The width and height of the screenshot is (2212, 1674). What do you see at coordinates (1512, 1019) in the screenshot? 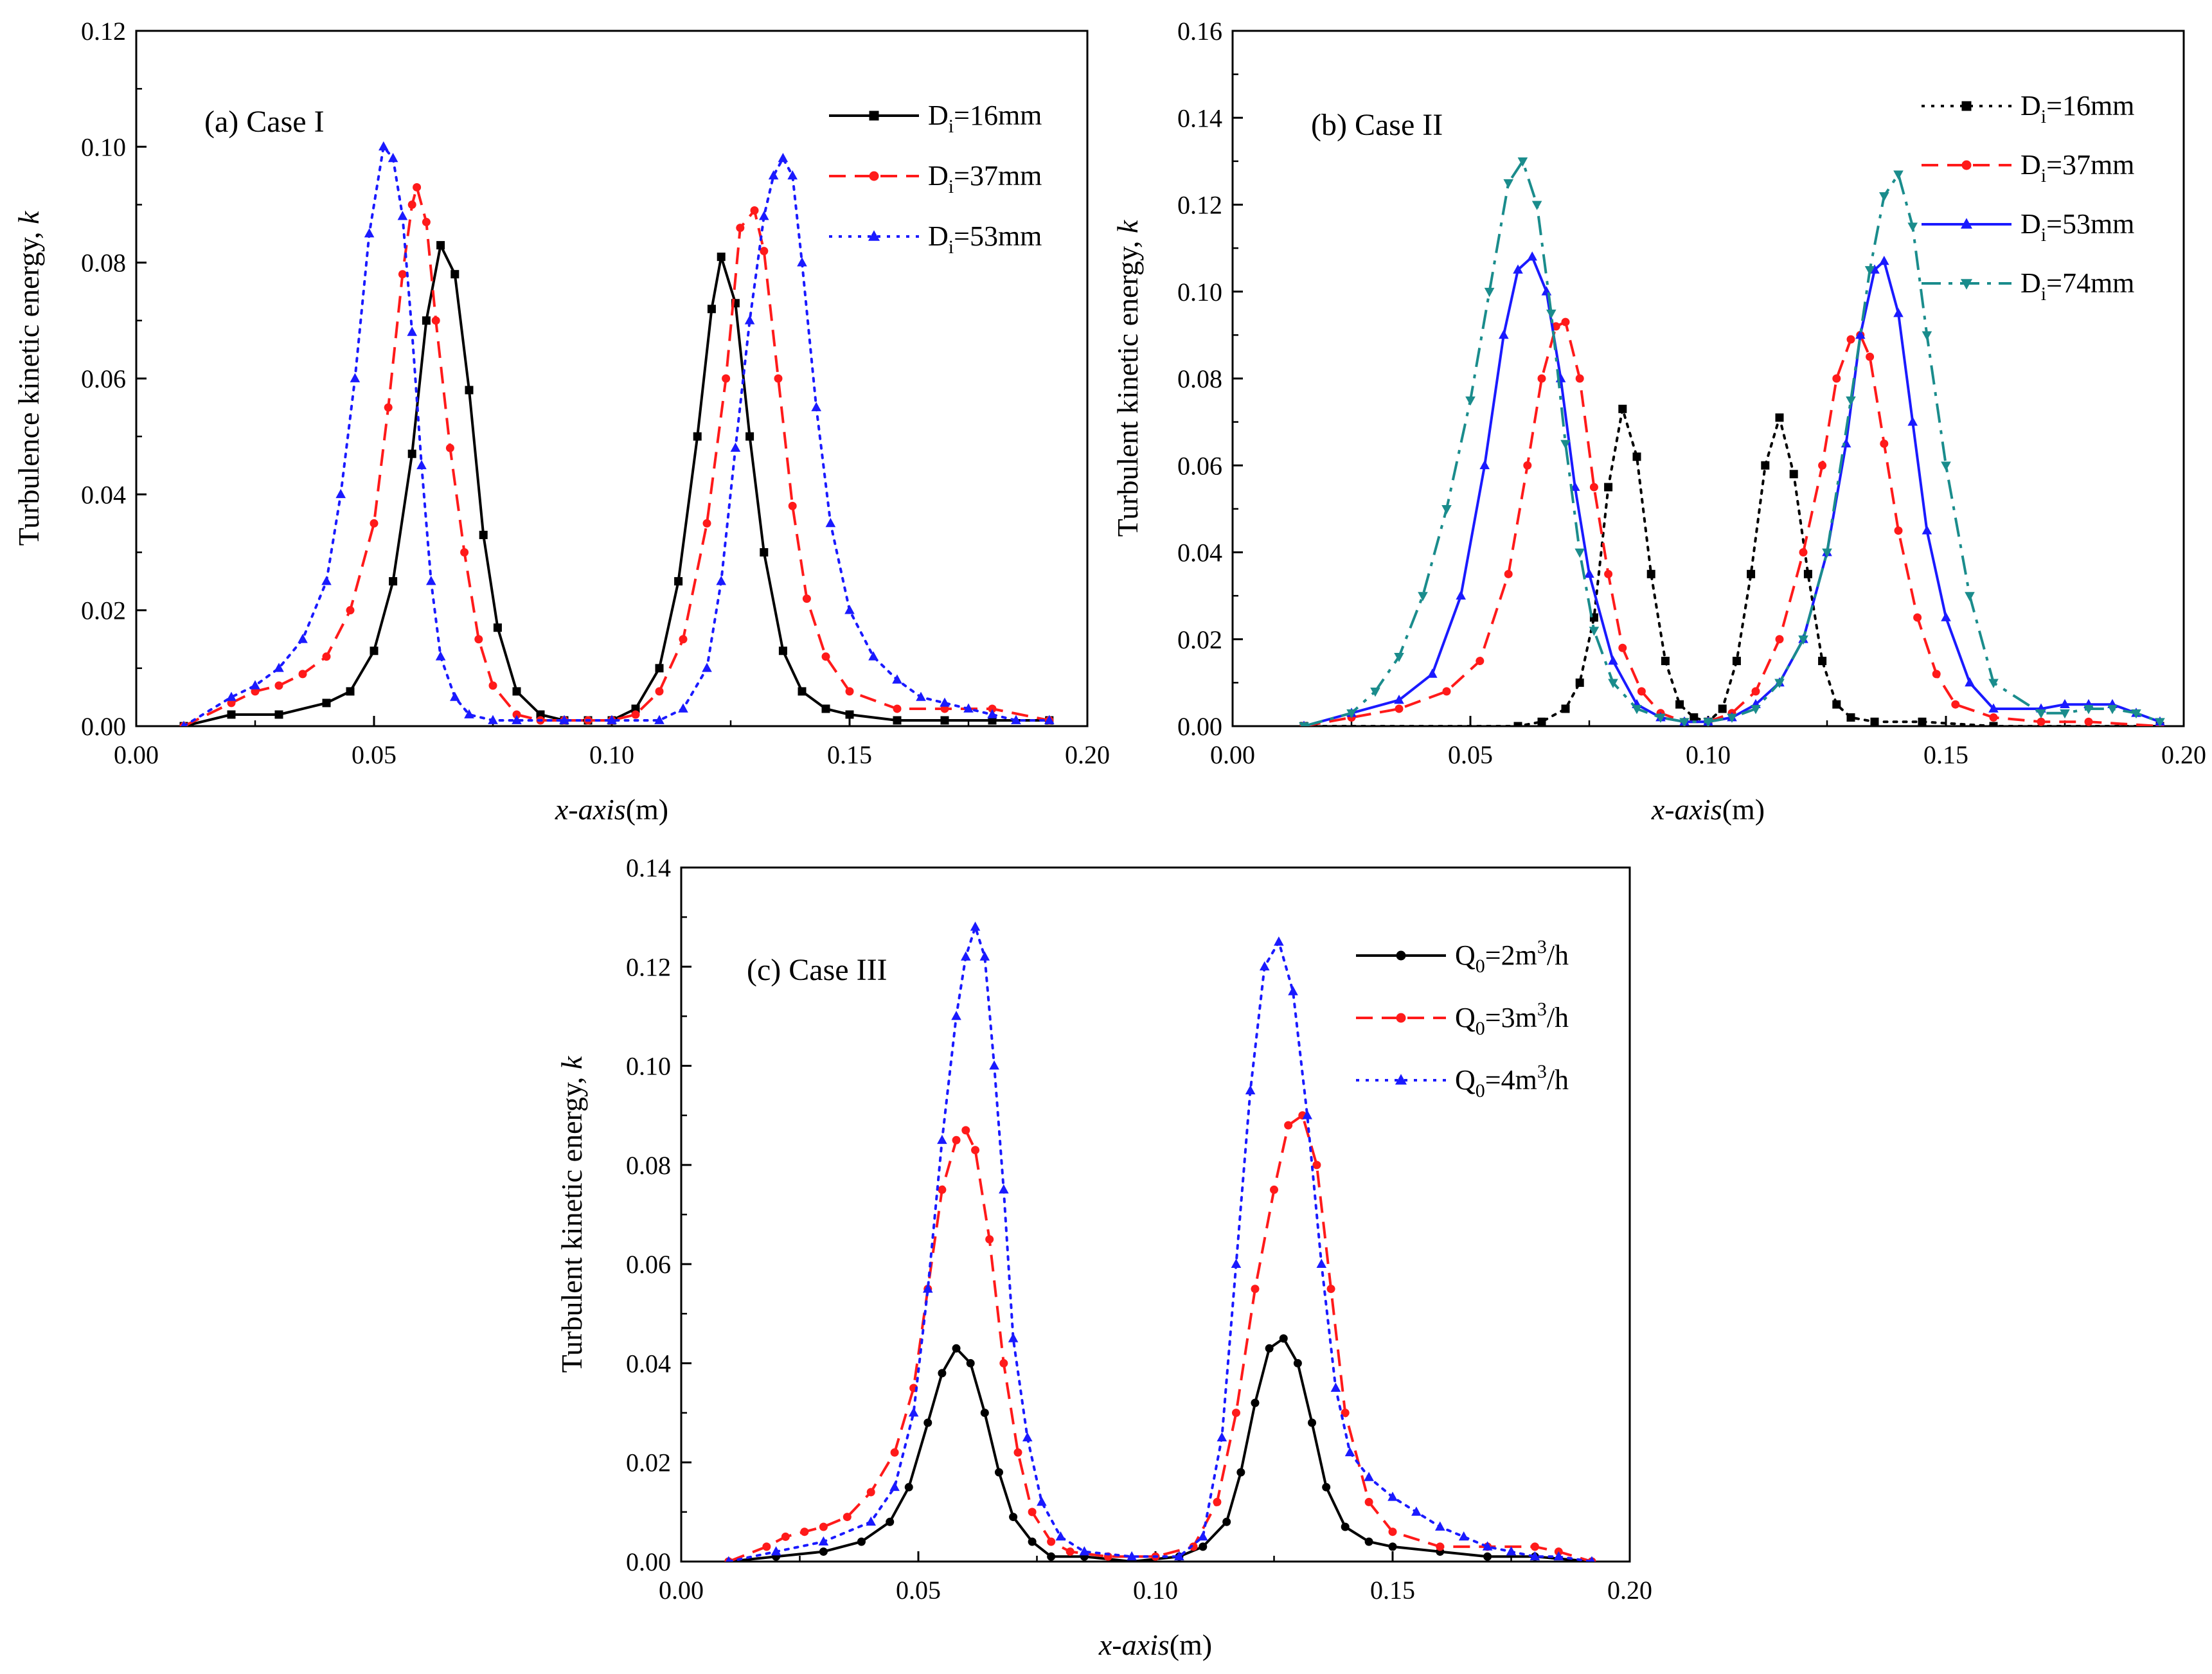
I see `legend-label: Q0=3m3/h` at bounding box center [1512, 1019].